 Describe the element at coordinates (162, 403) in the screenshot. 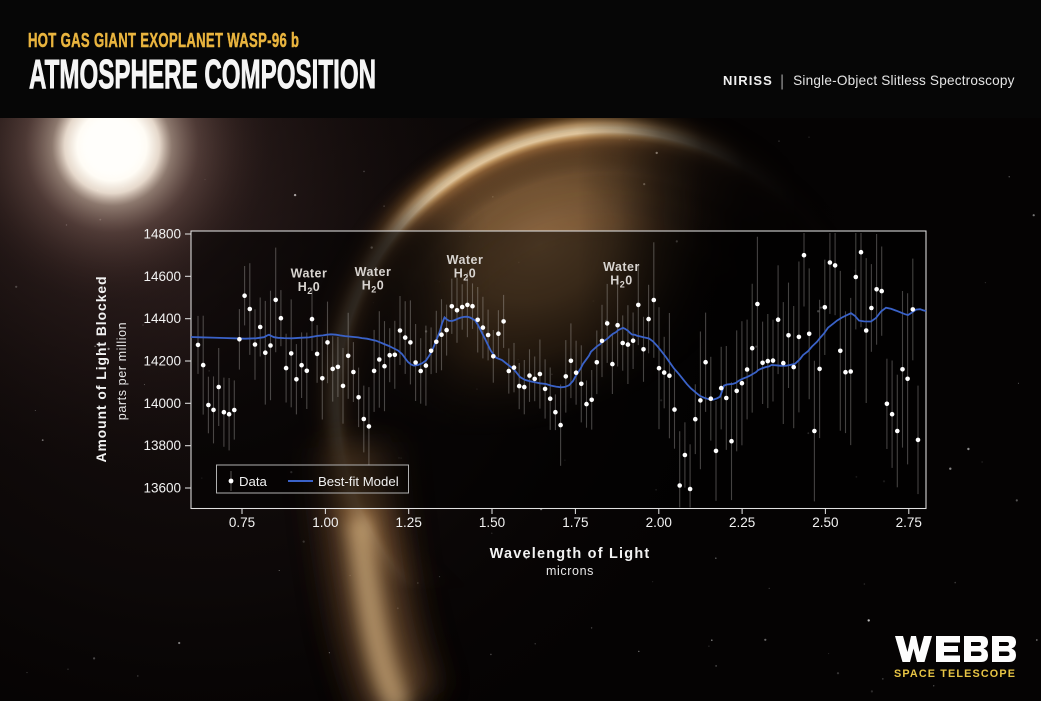

I see `svg-text: 14000` at that location.